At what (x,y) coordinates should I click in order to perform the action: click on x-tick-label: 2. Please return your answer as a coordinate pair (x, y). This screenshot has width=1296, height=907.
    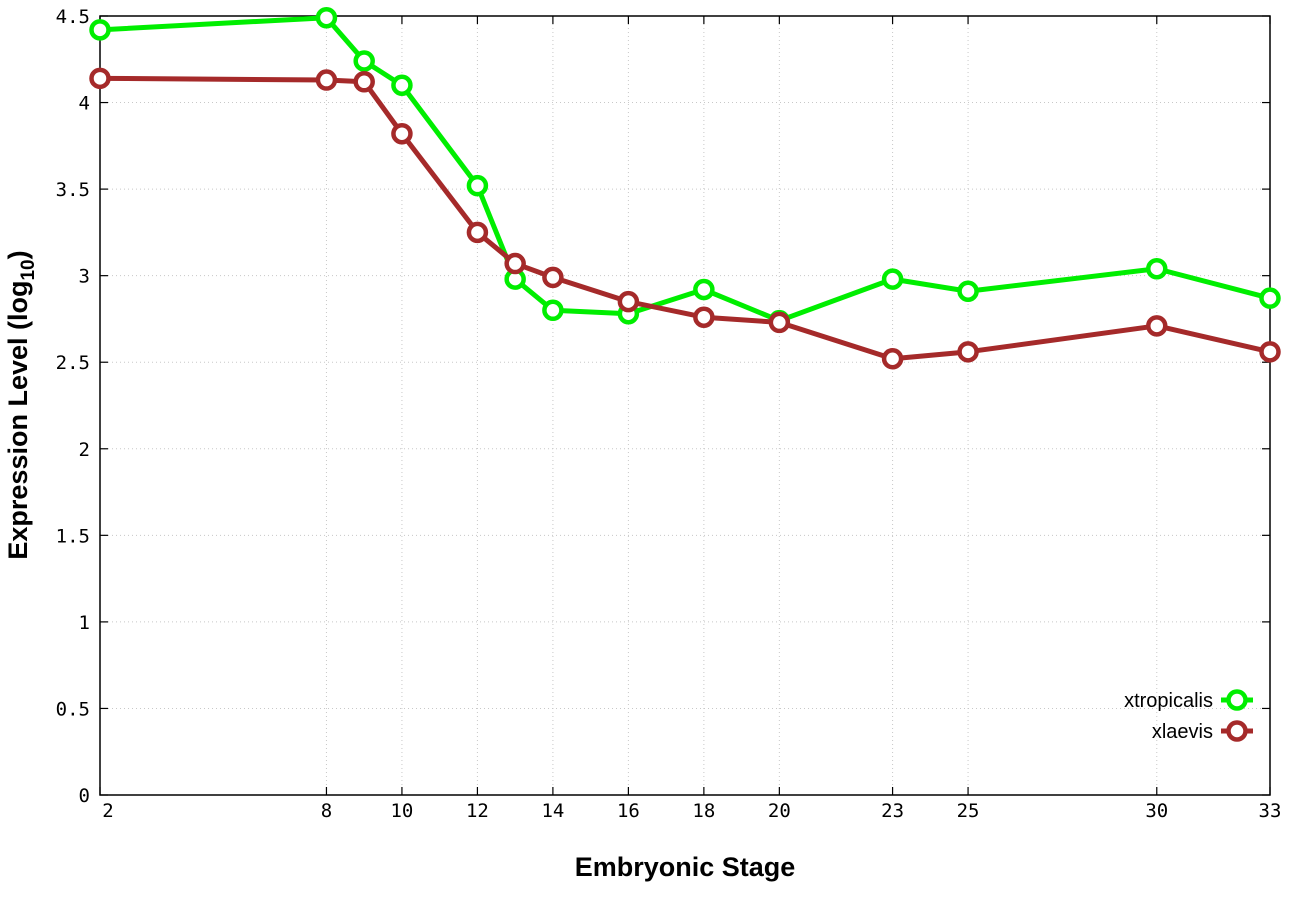
    Looking at the image, I should click on (107, 811).